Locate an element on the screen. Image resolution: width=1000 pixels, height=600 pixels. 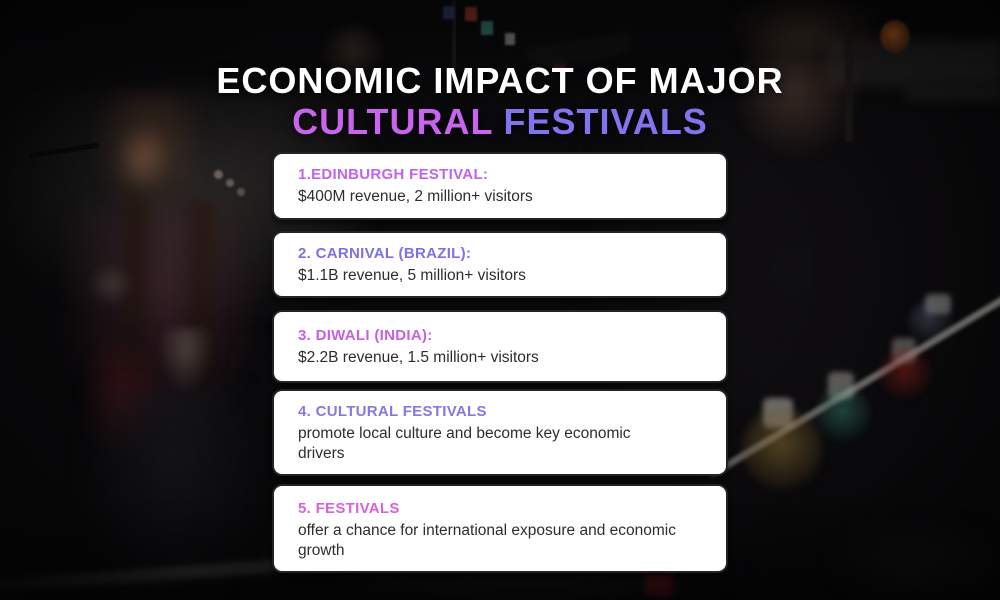
pennant-flag-blue is located at coordinates (448, 12).